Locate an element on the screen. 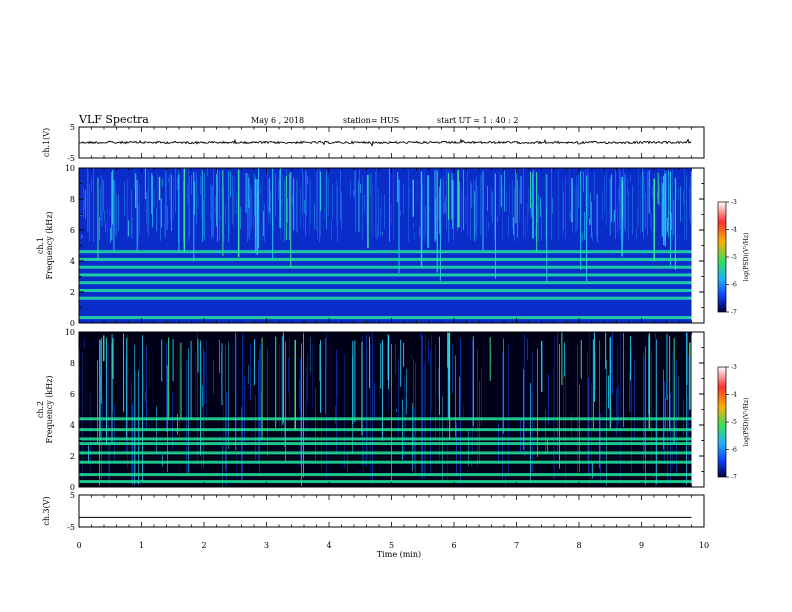  x-tick-label: 9 is located at coordinates (641, 545).